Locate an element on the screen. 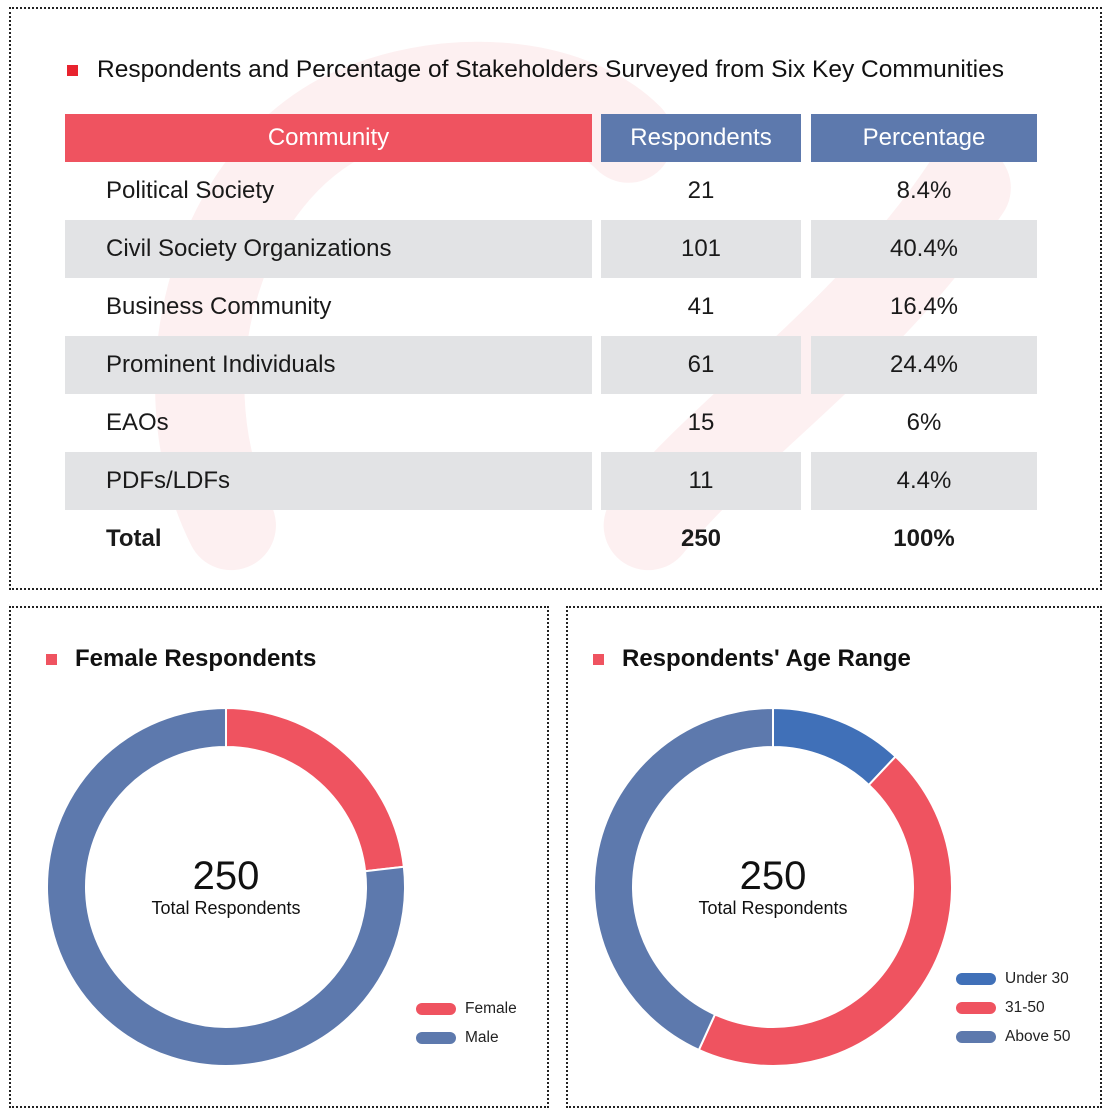 Image resolution: width=1110 pixels, height=1115 pixels. gender-section-title: Female Respondents is located at coordinates (181, 659).